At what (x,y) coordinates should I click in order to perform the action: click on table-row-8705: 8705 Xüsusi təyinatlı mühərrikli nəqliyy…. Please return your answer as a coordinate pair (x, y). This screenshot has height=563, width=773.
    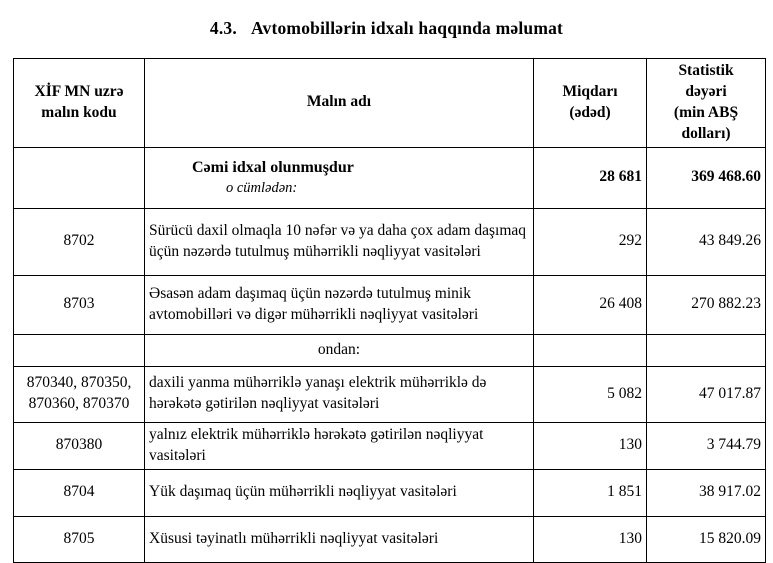
    Looking at the image, I should click on (389, 539).